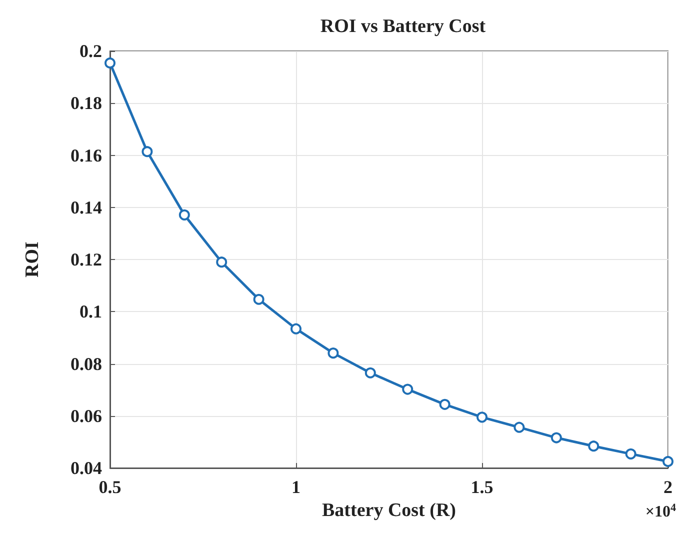 The image size is (698, 546). What do you see at coordinates (389, 510) in the screenshot?
I see `x-axis-title: Battery Cost (R)` at bounding box center [389, 510].